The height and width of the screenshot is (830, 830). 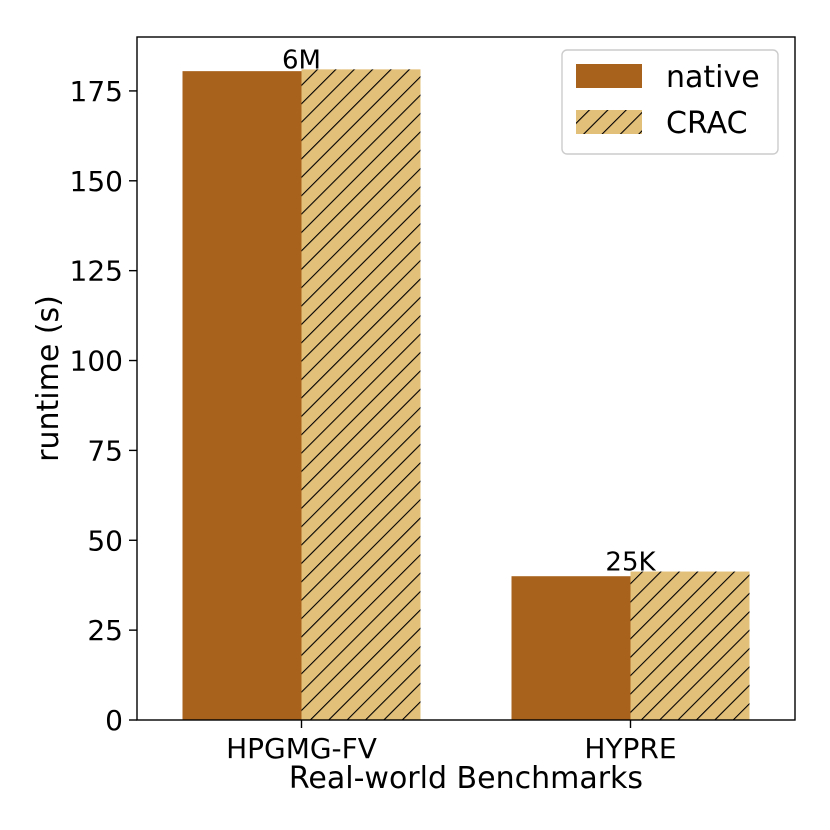 I want to click on y-tick-label: 25, so click(x=105, y=630).